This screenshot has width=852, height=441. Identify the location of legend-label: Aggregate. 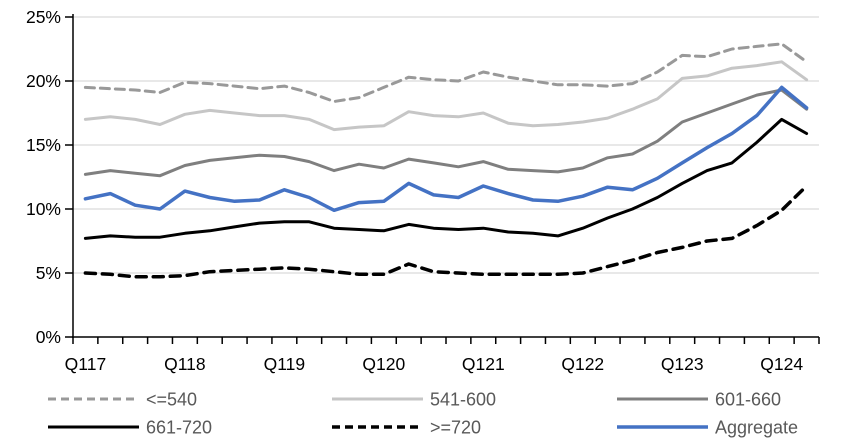
(756, 428).